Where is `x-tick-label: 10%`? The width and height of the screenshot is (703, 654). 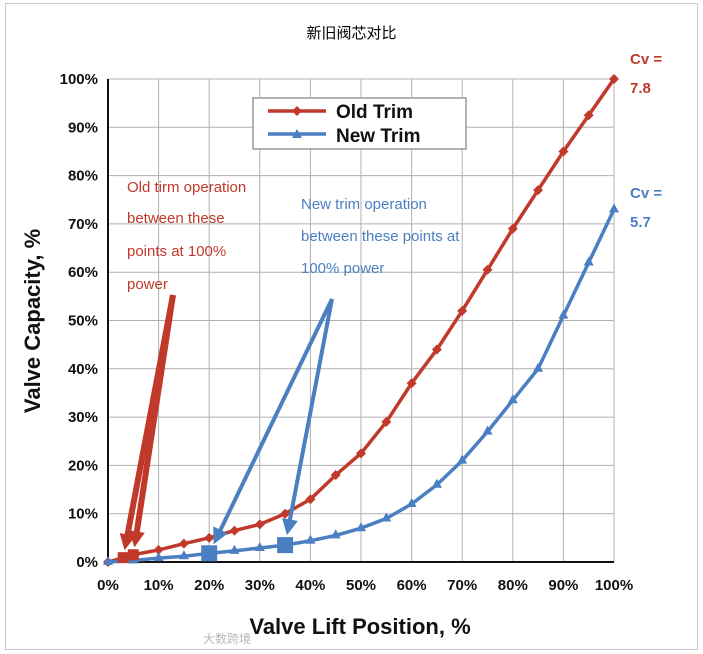 x-tick-label: 10% is located at coordinates (159, 585).